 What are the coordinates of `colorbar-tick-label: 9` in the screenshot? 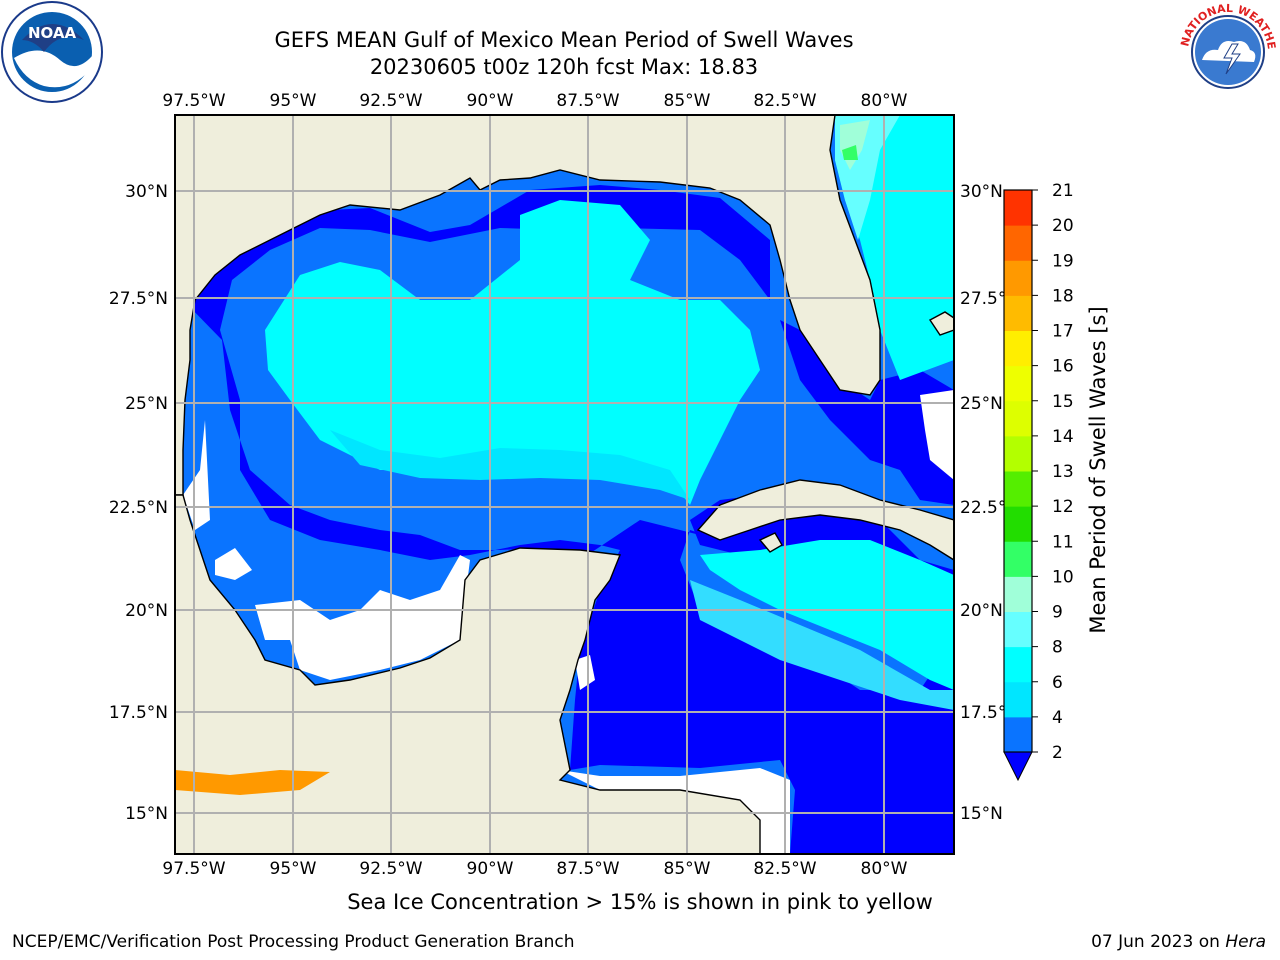 It's located at (1057, 613).